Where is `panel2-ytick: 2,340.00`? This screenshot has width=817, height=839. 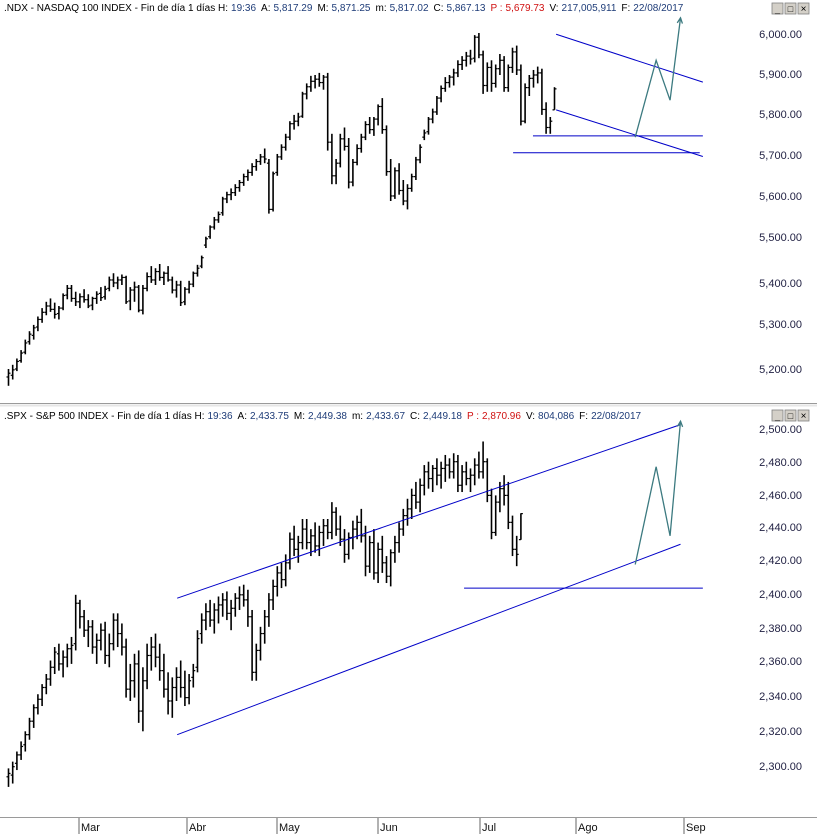
panel2-ytick: 2,340.00 is located at coordinates (780, 697).